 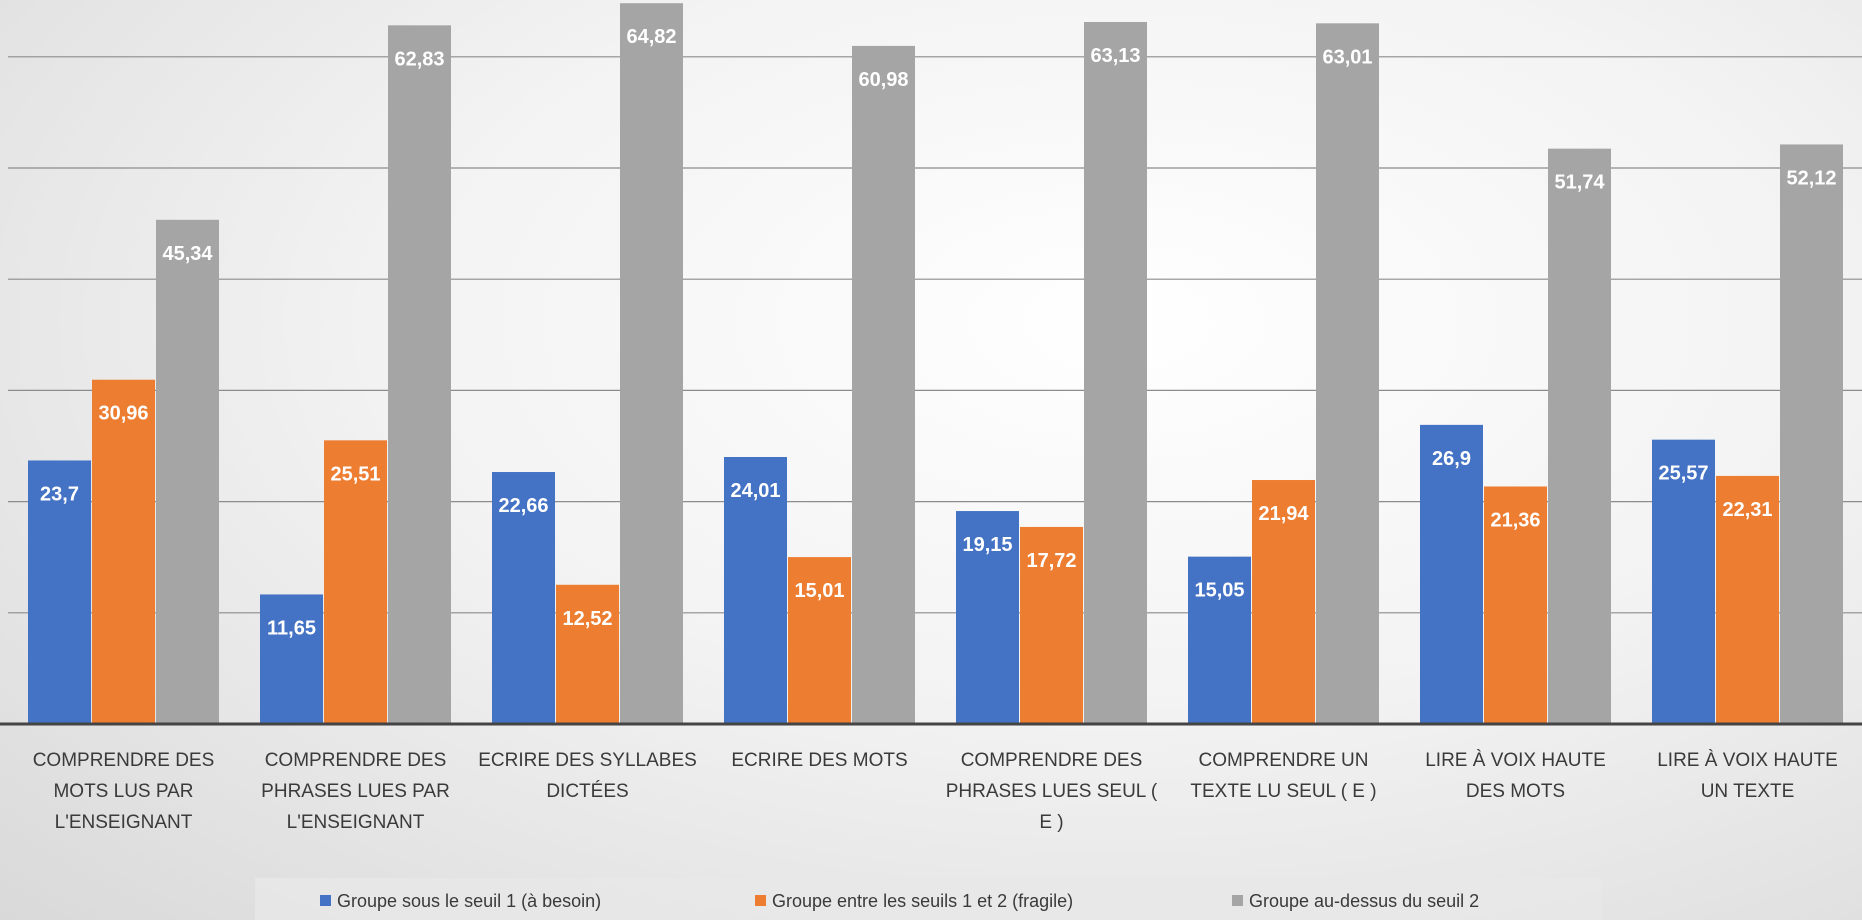 I want to click on data-label: 12,52, so click(x=587, y=619).